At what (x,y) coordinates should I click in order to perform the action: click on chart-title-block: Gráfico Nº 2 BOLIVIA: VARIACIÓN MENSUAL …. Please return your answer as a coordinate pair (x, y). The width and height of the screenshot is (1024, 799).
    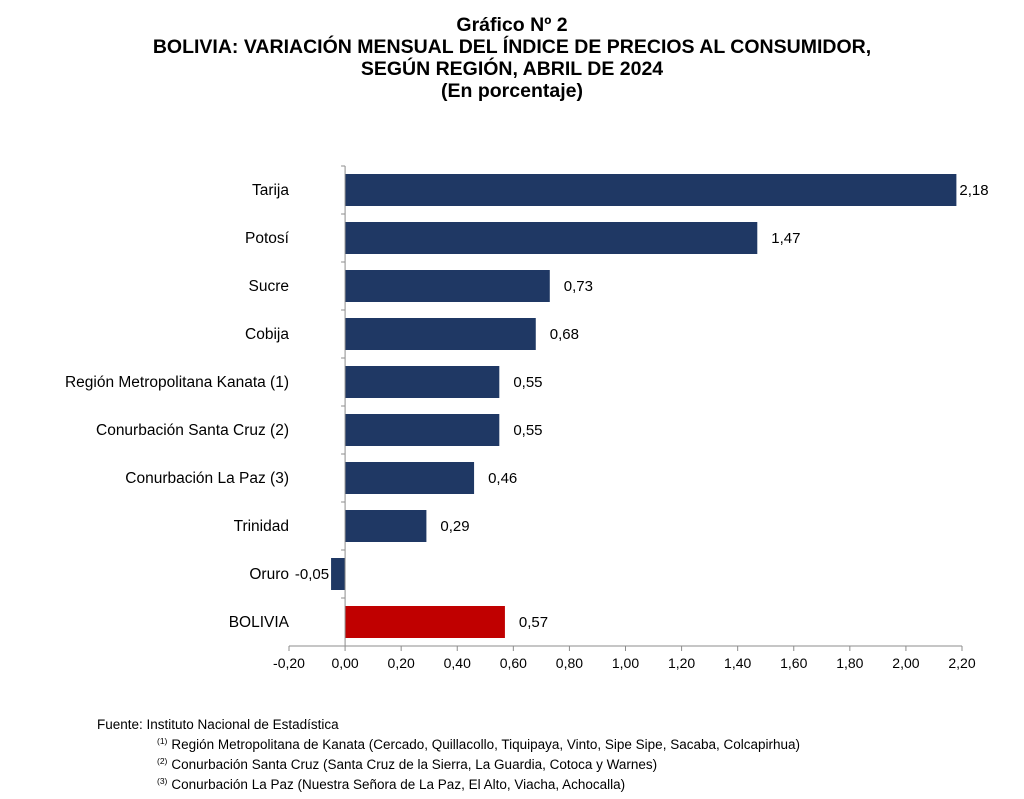
    Looking at the image, I should click on (512, 58).